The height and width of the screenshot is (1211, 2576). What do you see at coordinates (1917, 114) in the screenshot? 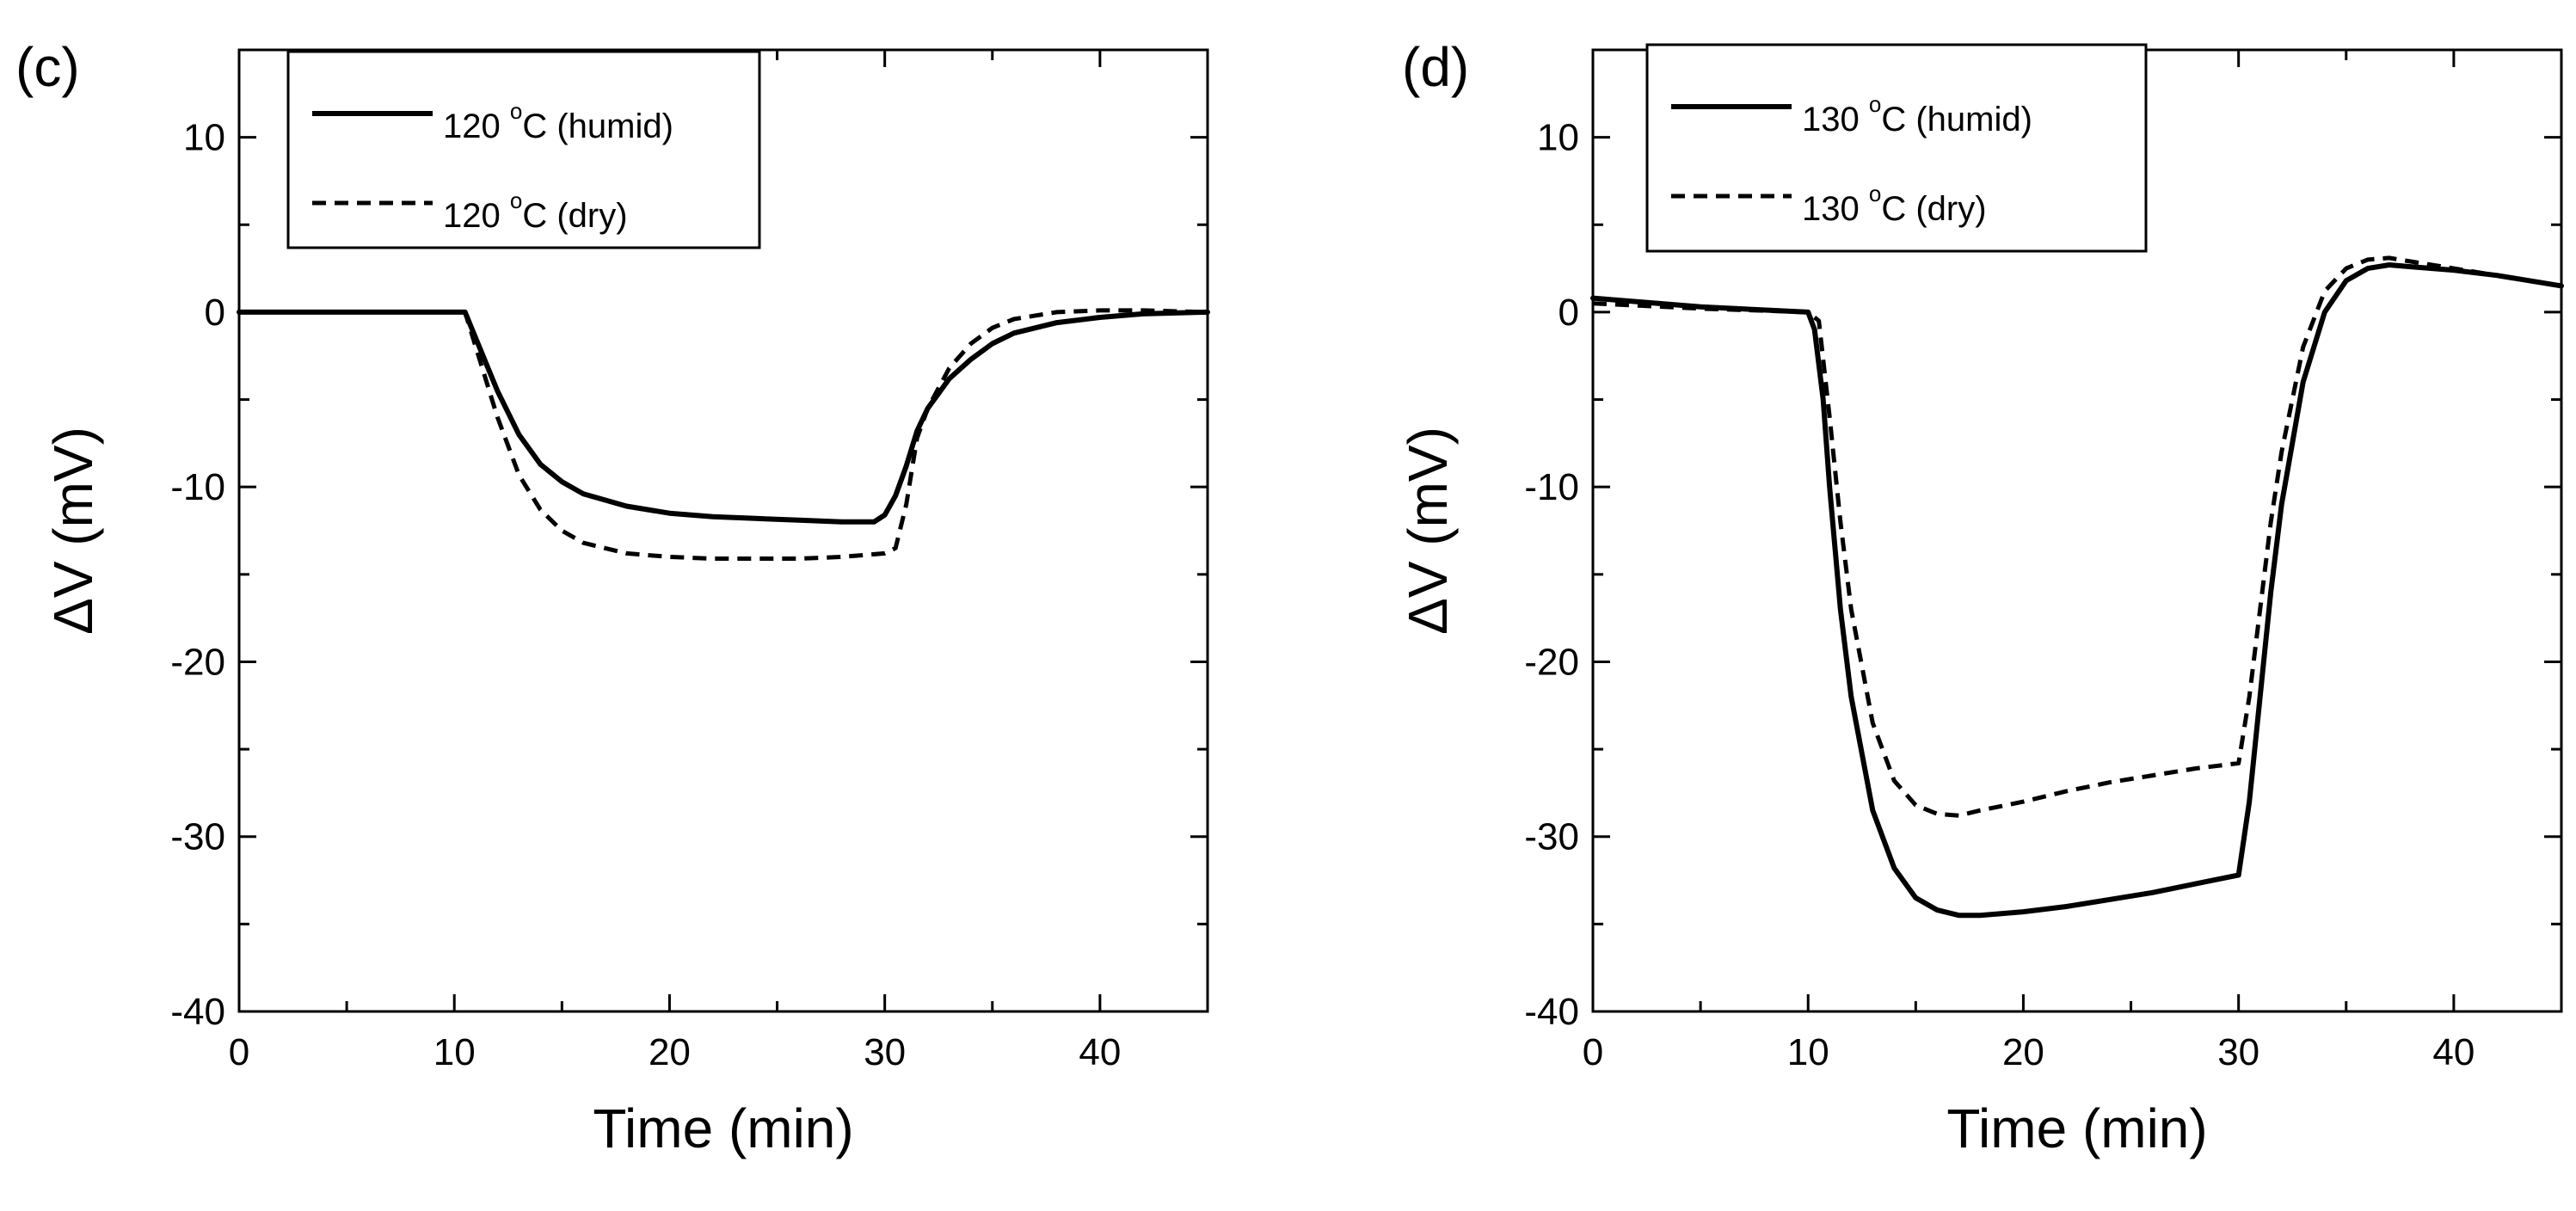
I see `legend-label: 130 oC (humid)` at bounding box center [1917, 114].